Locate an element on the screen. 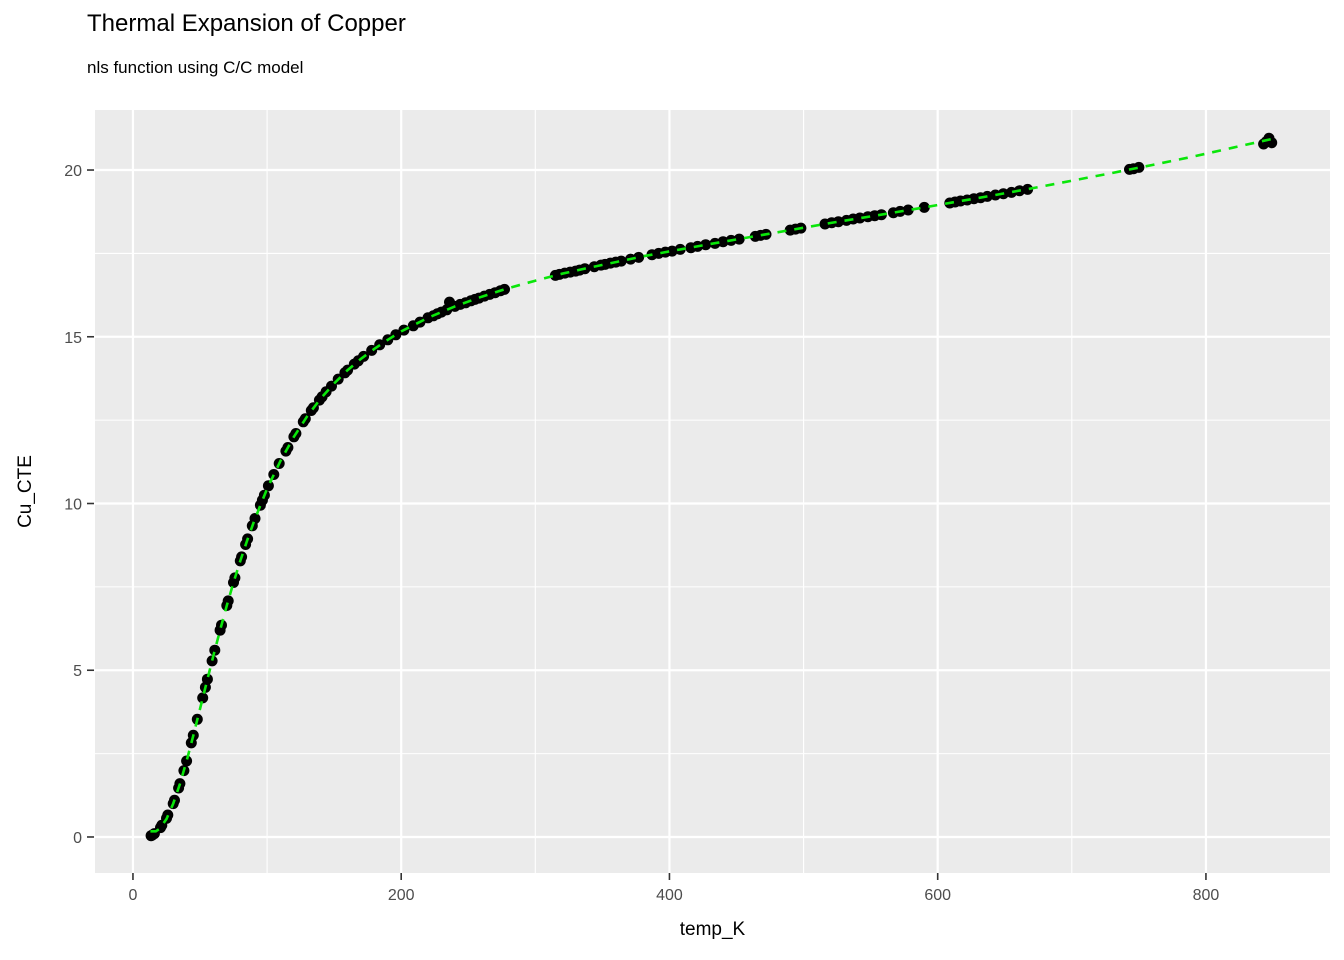  y-tick-label: 20 is located at coordinates (73, 171).